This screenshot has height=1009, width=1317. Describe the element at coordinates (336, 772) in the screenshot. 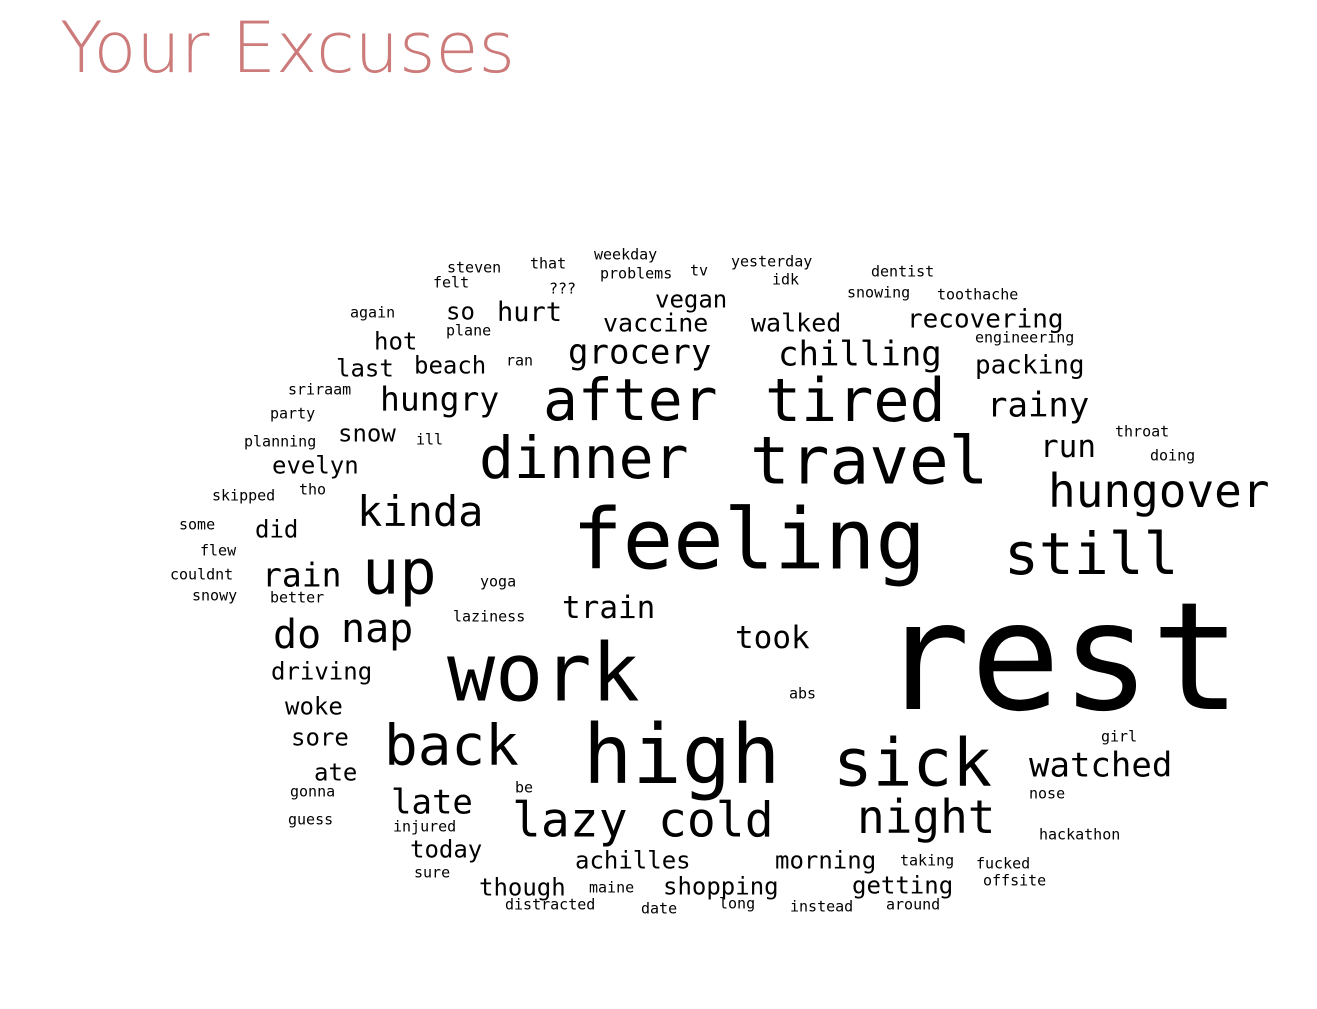

I see `cloud-word: ate` at that location.